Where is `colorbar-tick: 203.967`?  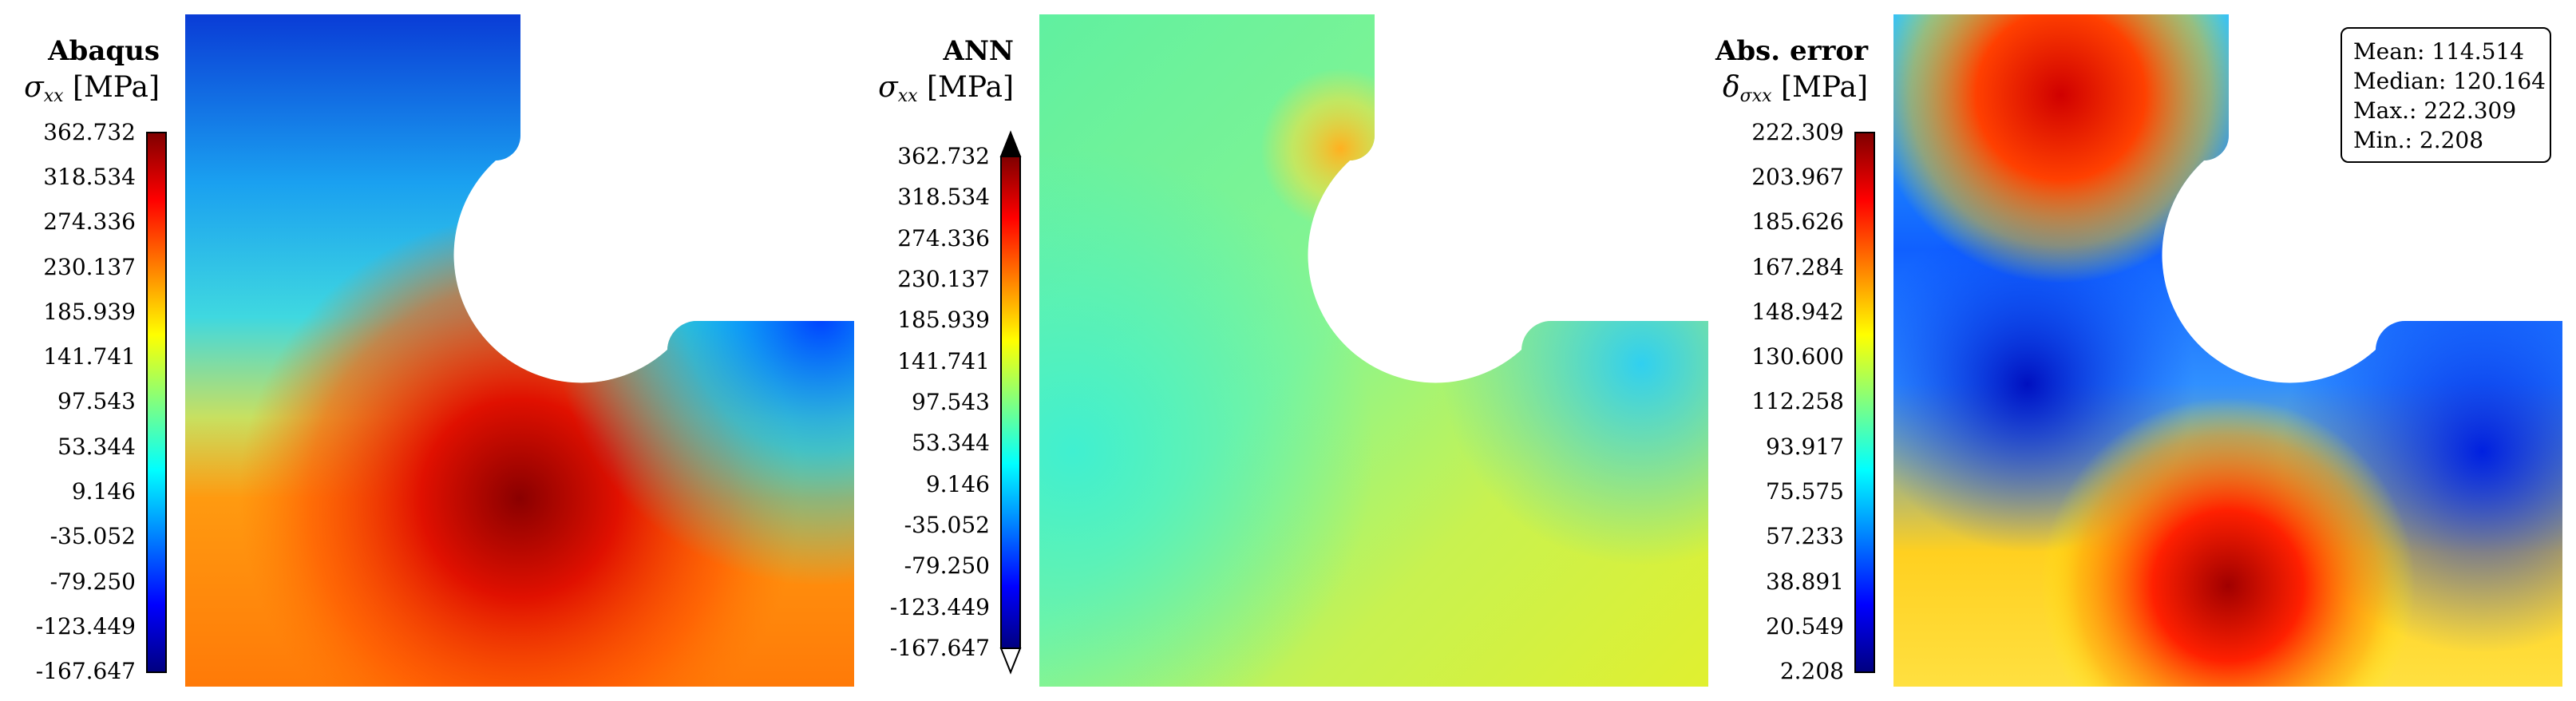
colorbar-tick: 203.967 is located at coordinates (1798, 177).